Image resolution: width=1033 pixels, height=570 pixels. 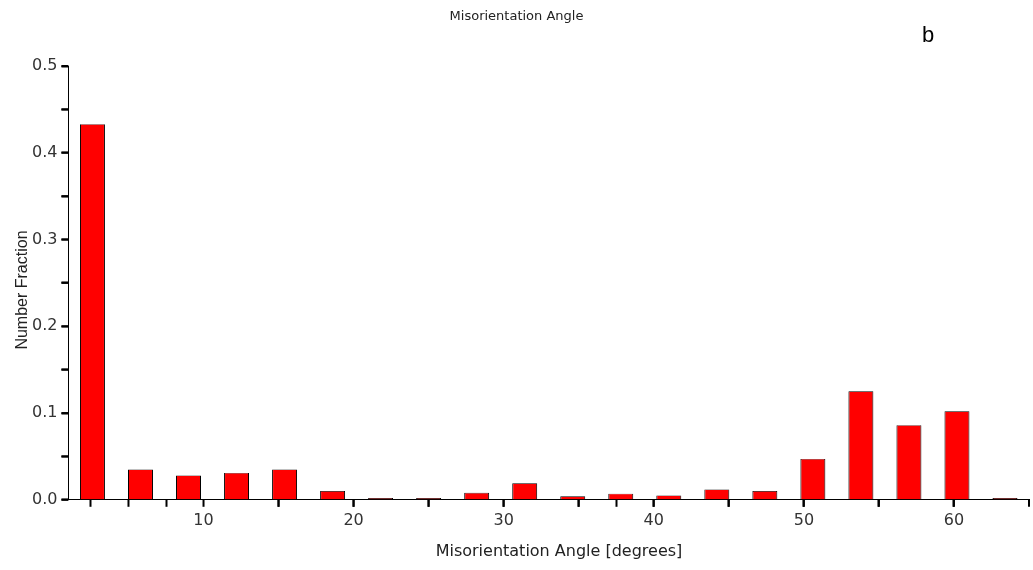 I want to click on x-tick-label: 60, so click(x=954, y=519).